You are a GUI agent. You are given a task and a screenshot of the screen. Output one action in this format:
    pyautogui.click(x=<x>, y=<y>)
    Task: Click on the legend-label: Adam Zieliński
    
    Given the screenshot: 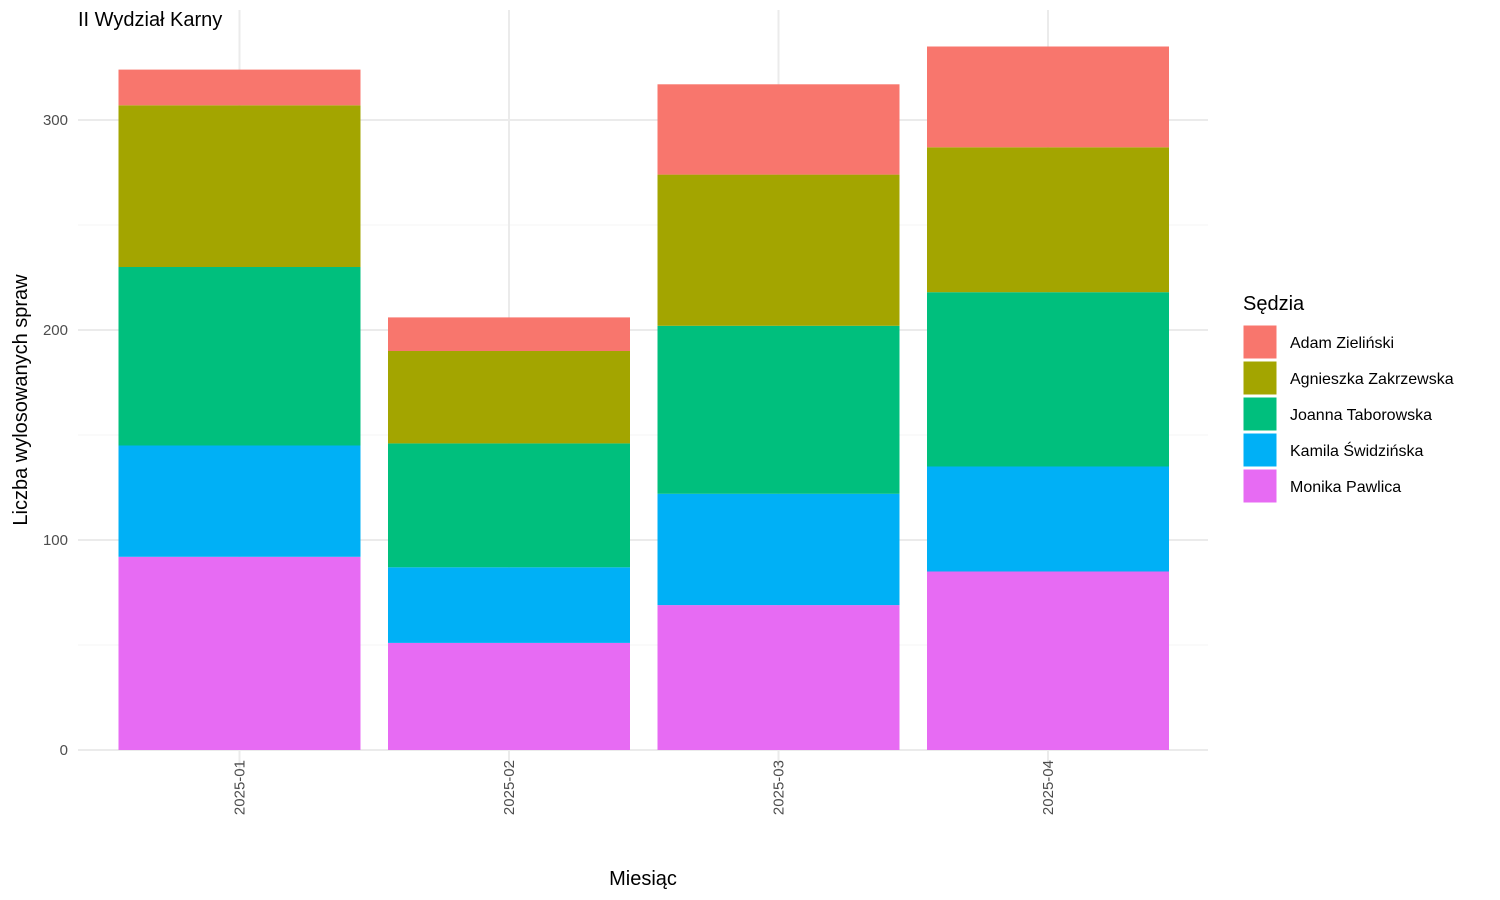 What is the action you would take?
    pyautogui.click(x=1342, y=343)
    